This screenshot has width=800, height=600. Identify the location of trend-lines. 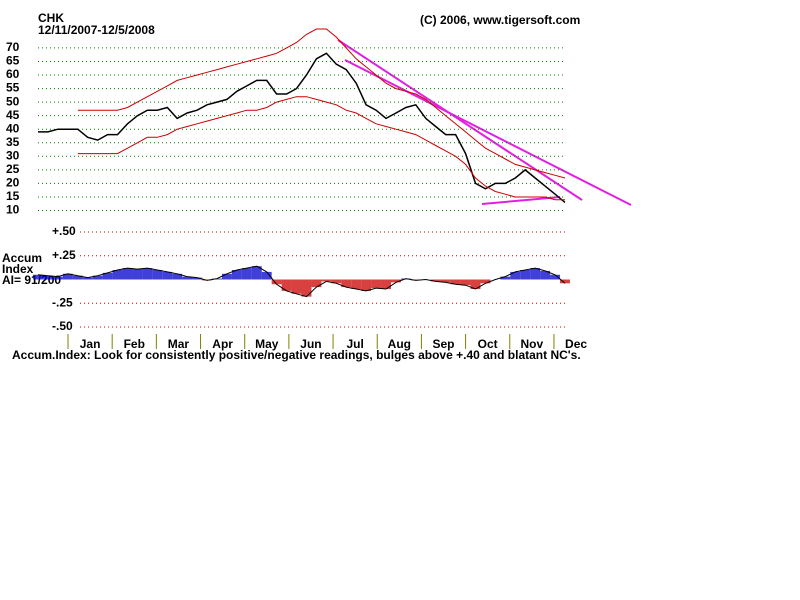
(484, 122).